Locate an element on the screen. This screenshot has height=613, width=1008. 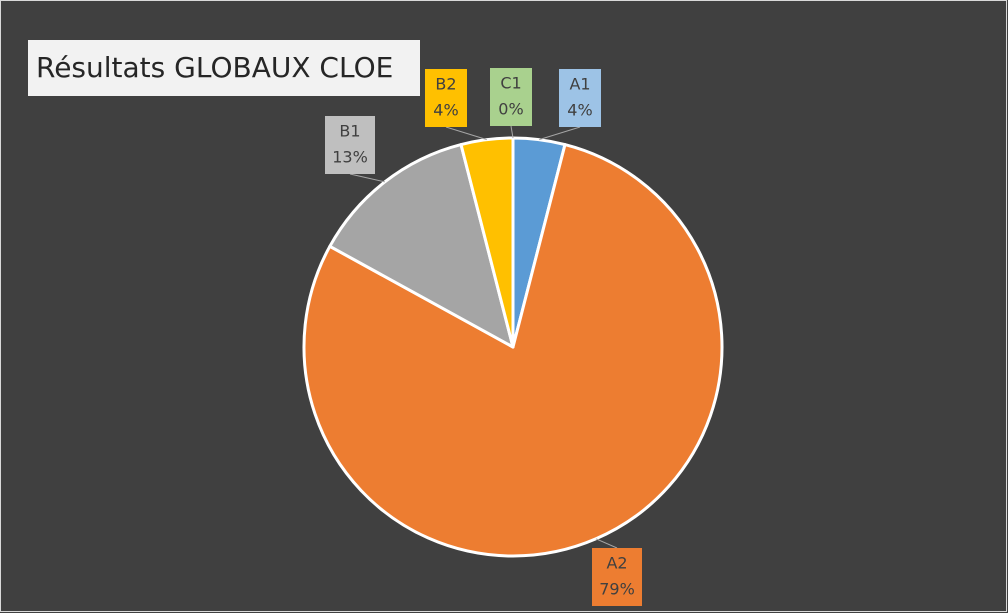
pie-slice is located at coordinates (421, 246).